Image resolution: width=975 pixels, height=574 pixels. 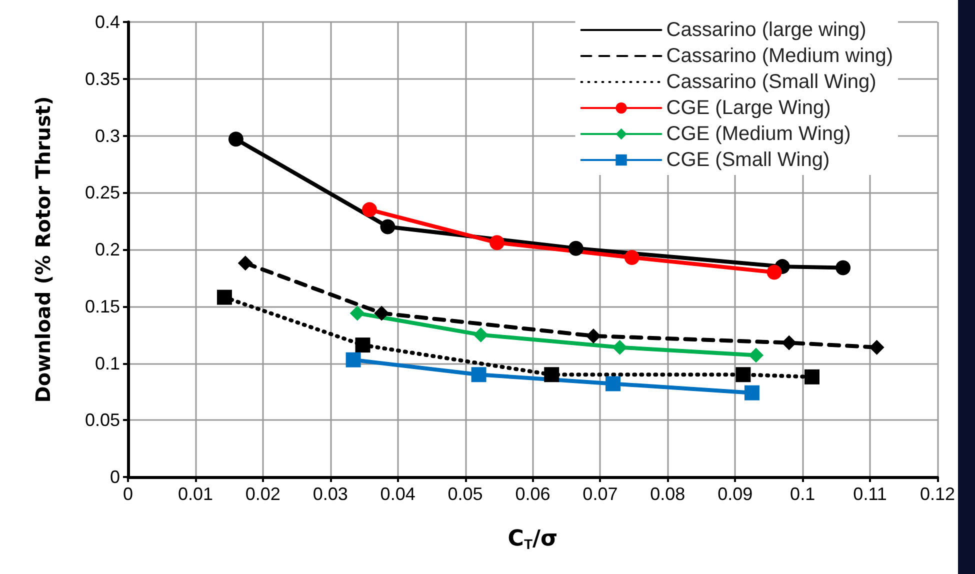 I want to click on y-tick-label: 0.1, so click(x=107, y=363).